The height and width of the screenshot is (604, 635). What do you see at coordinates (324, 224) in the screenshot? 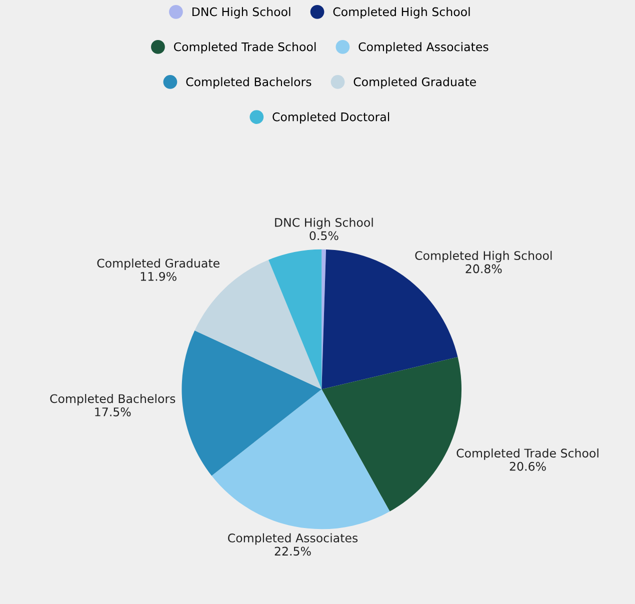
I see `slice-label: DNC High School` at bounding box center [324, 224].